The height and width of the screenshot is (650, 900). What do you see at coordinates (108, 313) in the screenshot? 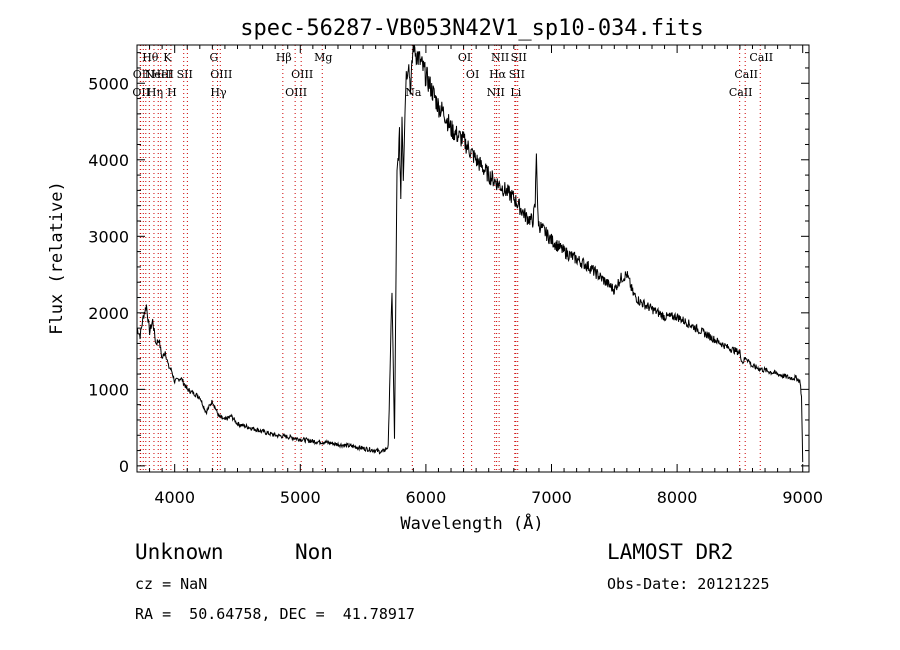
I see `y-tick-label: 2000` at bounding box center [108, 313].